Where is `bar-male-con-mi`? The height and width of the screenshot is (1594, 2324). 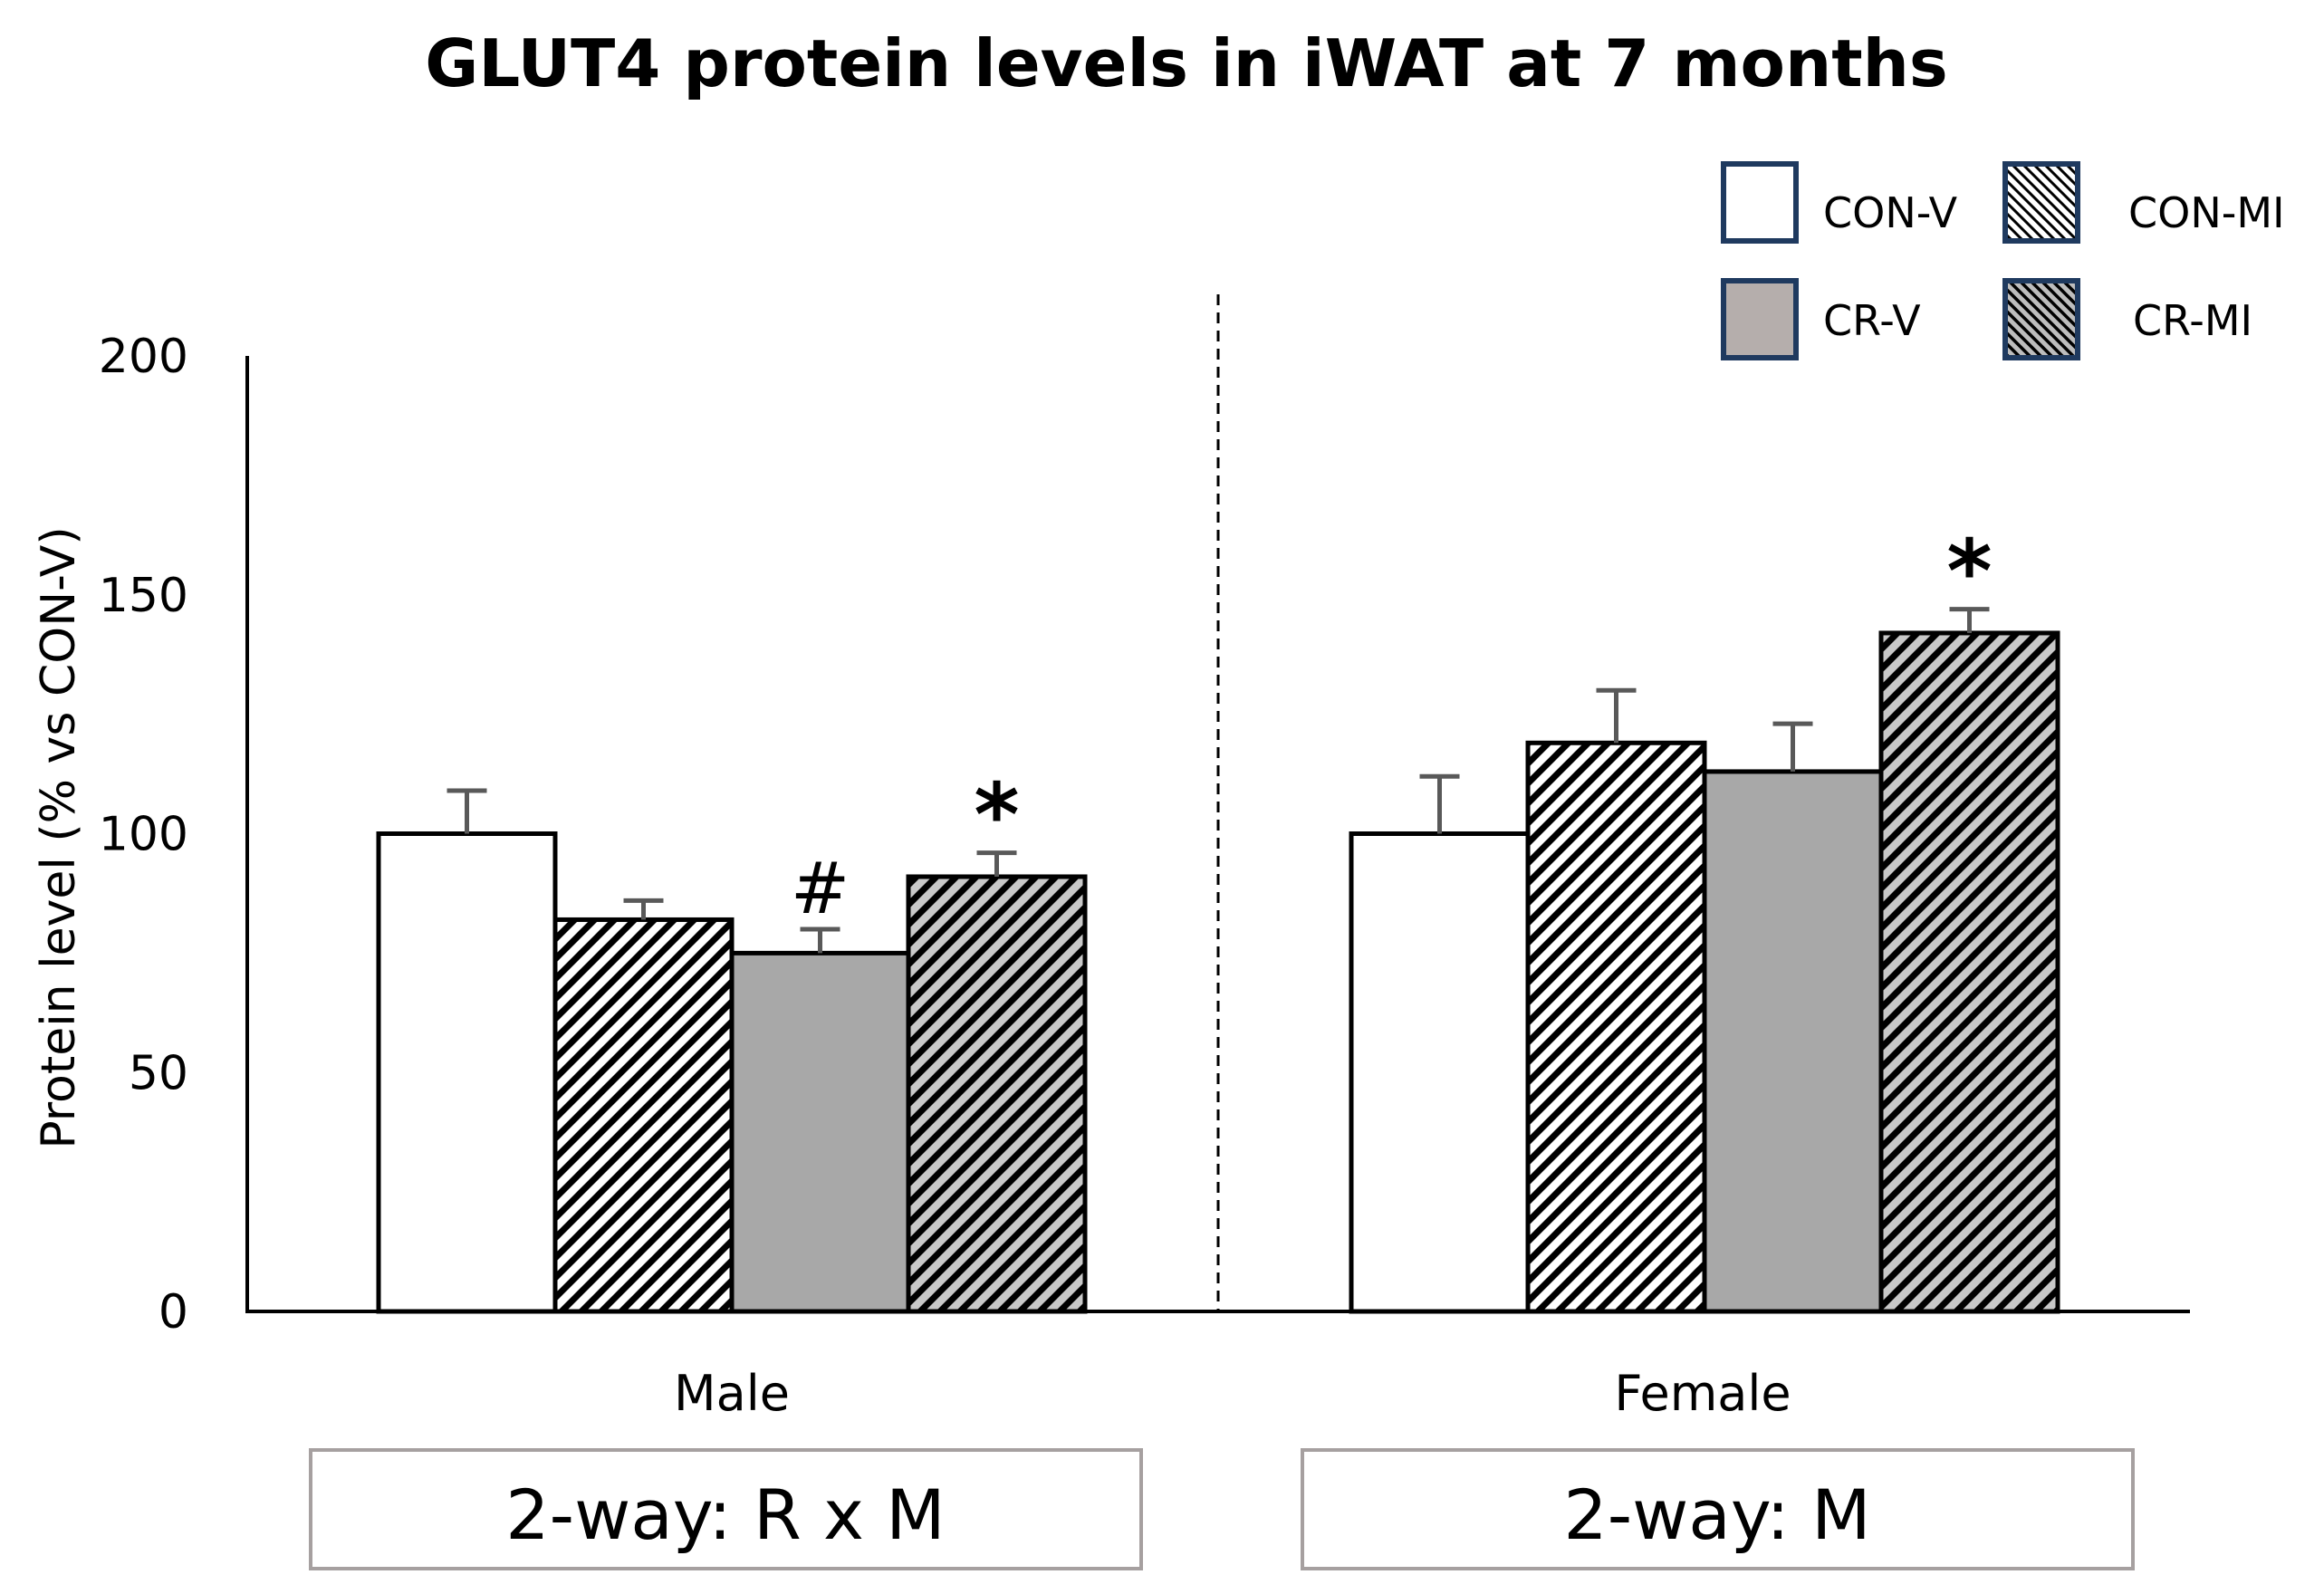 bar-male-con-mi is located at coordinates (644, 1115).